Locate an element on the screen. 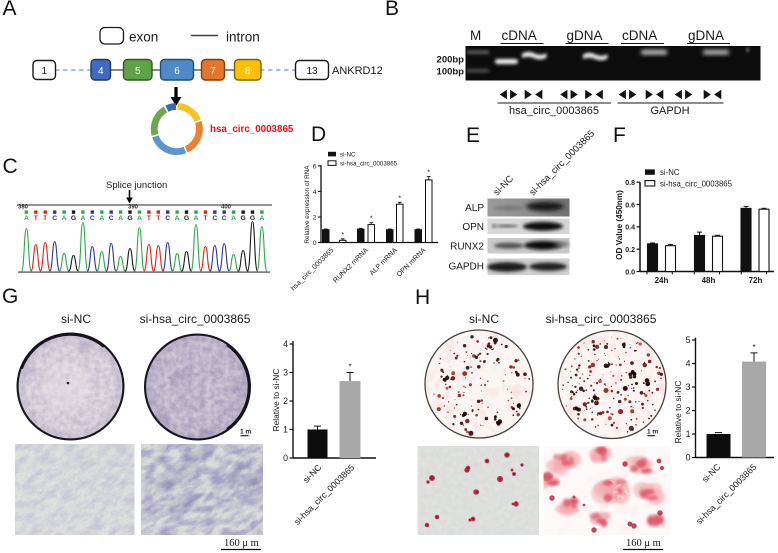 The image size is (778, 553). svg-text: 48h is located at coordinates (709, 280).